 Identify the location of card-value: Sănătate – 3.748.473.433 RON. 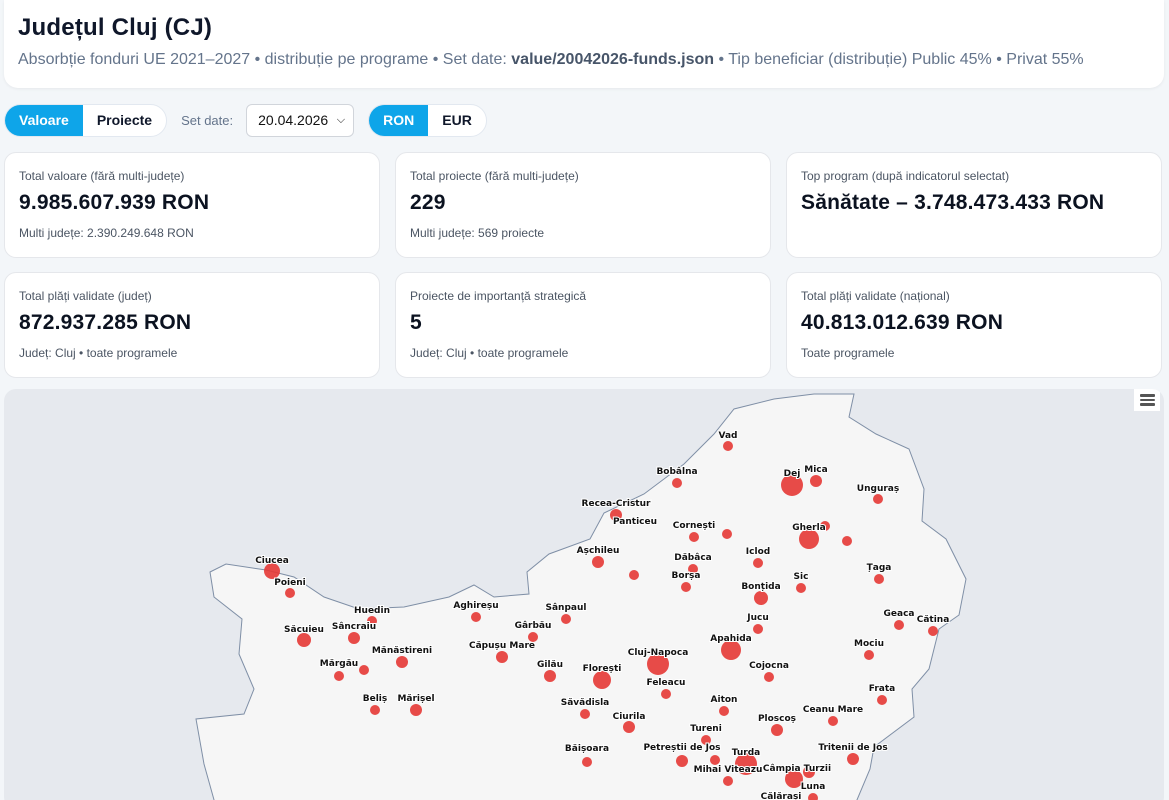
(953, 202).